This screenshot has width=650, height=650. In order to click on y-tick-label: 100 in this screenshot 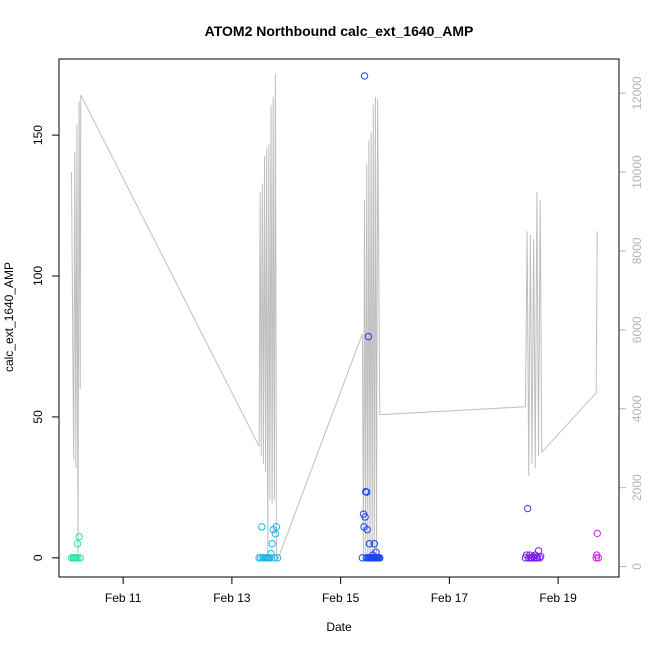, I will do `click(38, 276)`.